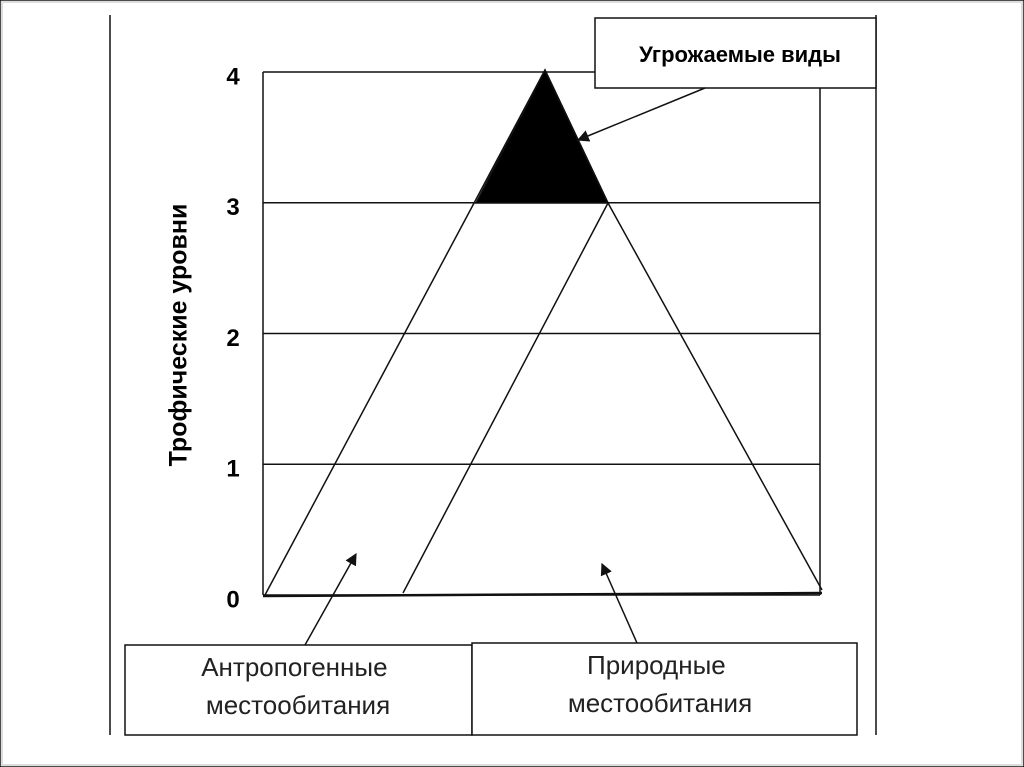 Image resolution: width=1024 pixels, height=767 pixels. Describe the element at coordinates (232, 469) in the screenshot. I see `level-label: 1` at that location.